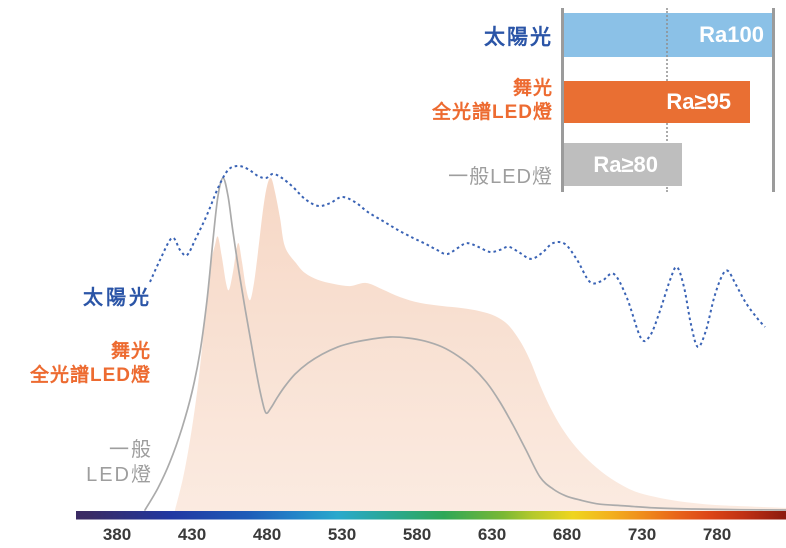 This screenshot has height=548, width=786. I want to click on cri-axis-line-left, so click(562, 100).